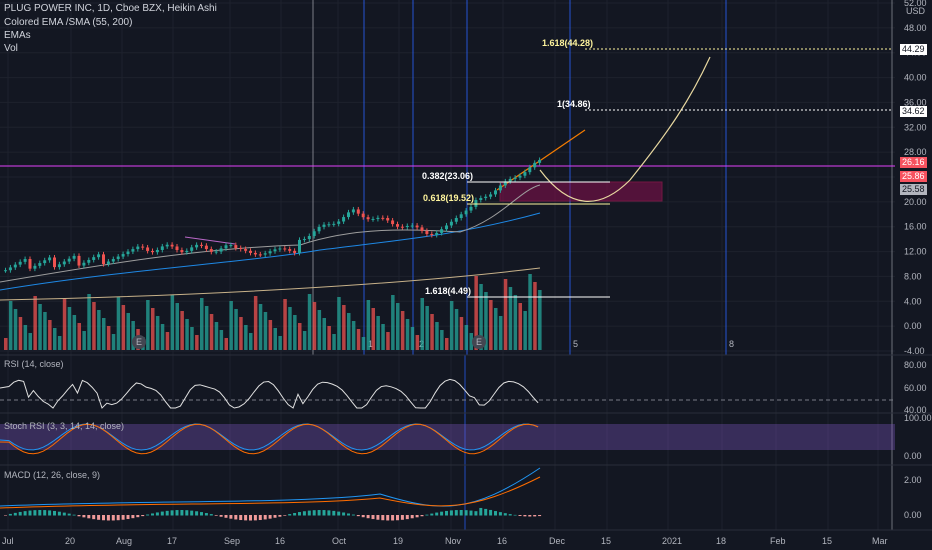 Image resolution: width=932 pixels, height=550 pixels. Describe the element at coordinates (915, 28) in the screenshot. I see `price-tick: 48.00` at that location.